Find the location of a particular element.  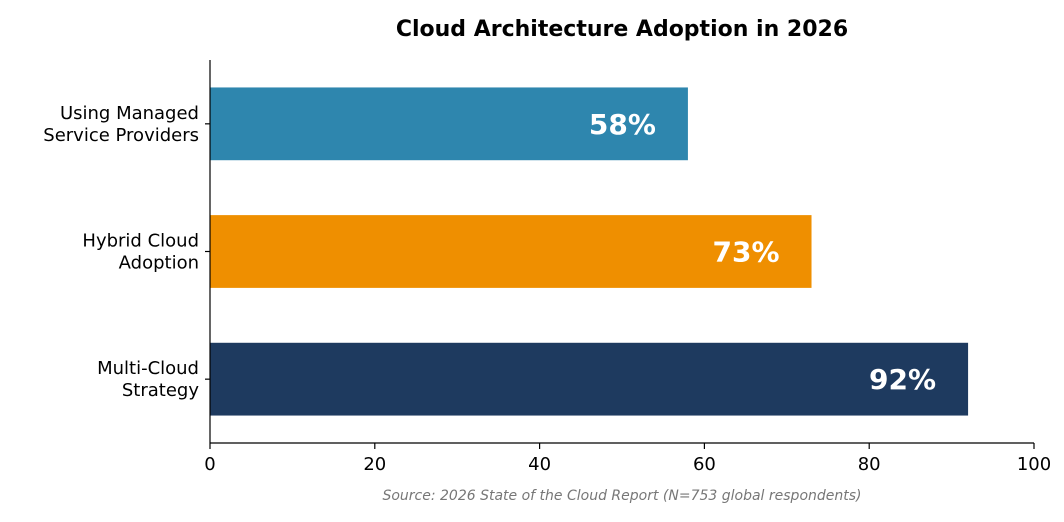

chart-title: Cloud Architecture Adoption in 2026 is located at coordinates (622, 29).